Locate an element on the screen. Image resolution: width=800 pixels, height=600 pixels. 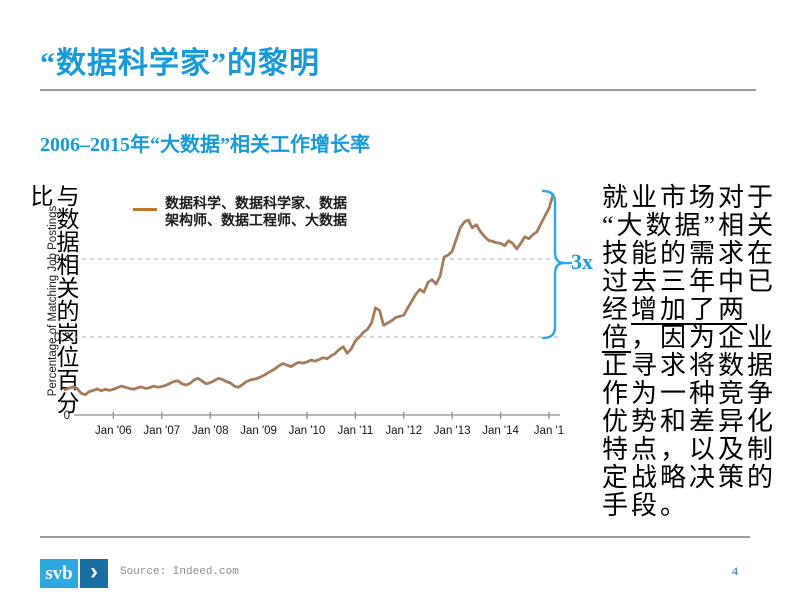
legend-line-swatch-icon is located at coordinates (145, 209).